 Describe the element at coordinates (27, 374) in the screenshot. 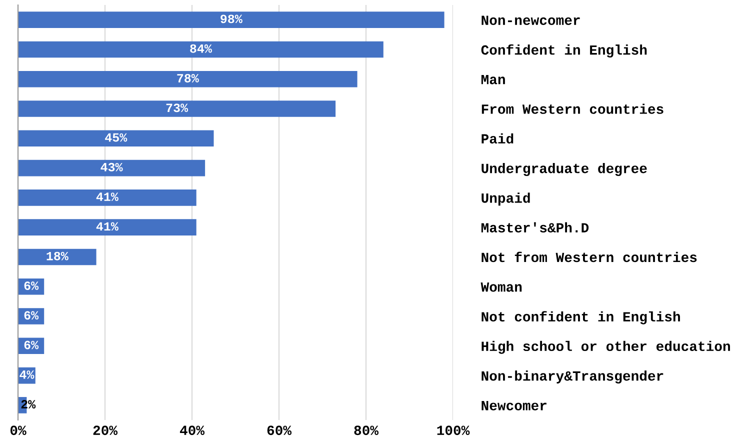

I see `data-label: 4%` at that location.